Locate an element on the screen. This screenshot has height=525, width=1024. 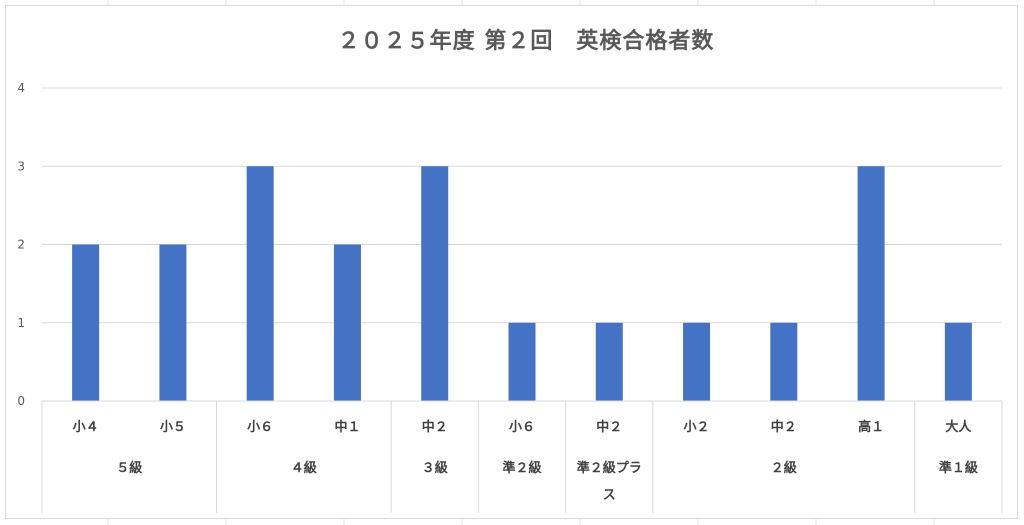
category-label: 小２ is located at coordinates (697, 427).